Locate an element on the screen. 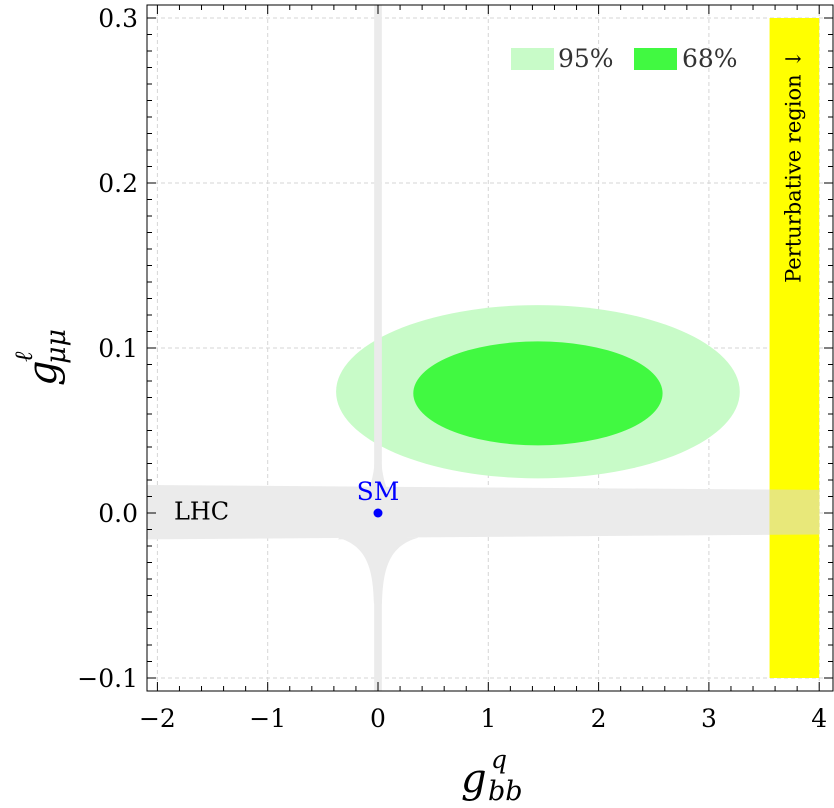  x-tick-label: −1 is located at coordinates (267, 718).